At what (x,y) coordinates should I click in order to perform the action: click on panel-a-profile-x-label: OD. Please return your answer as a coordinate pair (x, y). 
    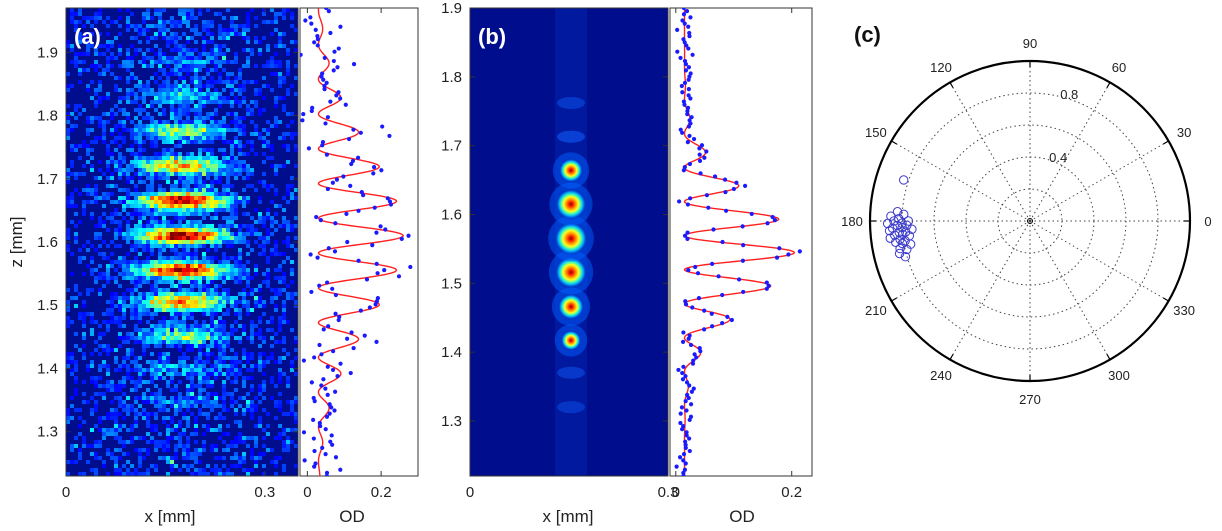
    Looking at the image, I should click on (352, 516).